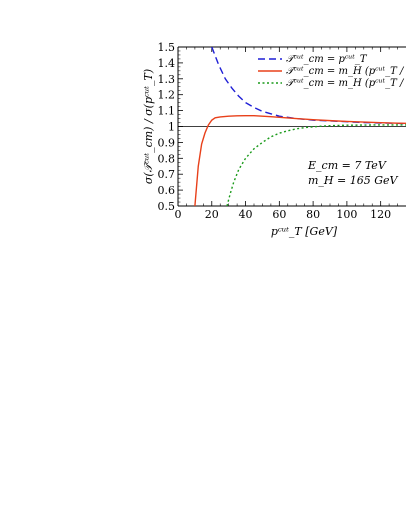 This screenshot has width=407, height=527. I want to click on y-axis-title: σ(𝒯ᶜᵘᵗ_cm) / σ(pᶜᵘᵗ_T), so click(148, 126).